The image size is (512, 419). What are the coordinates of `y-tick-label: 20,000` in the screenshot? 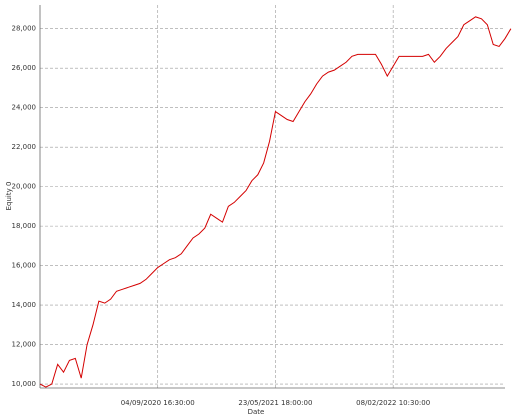 It's located at (24, 187).